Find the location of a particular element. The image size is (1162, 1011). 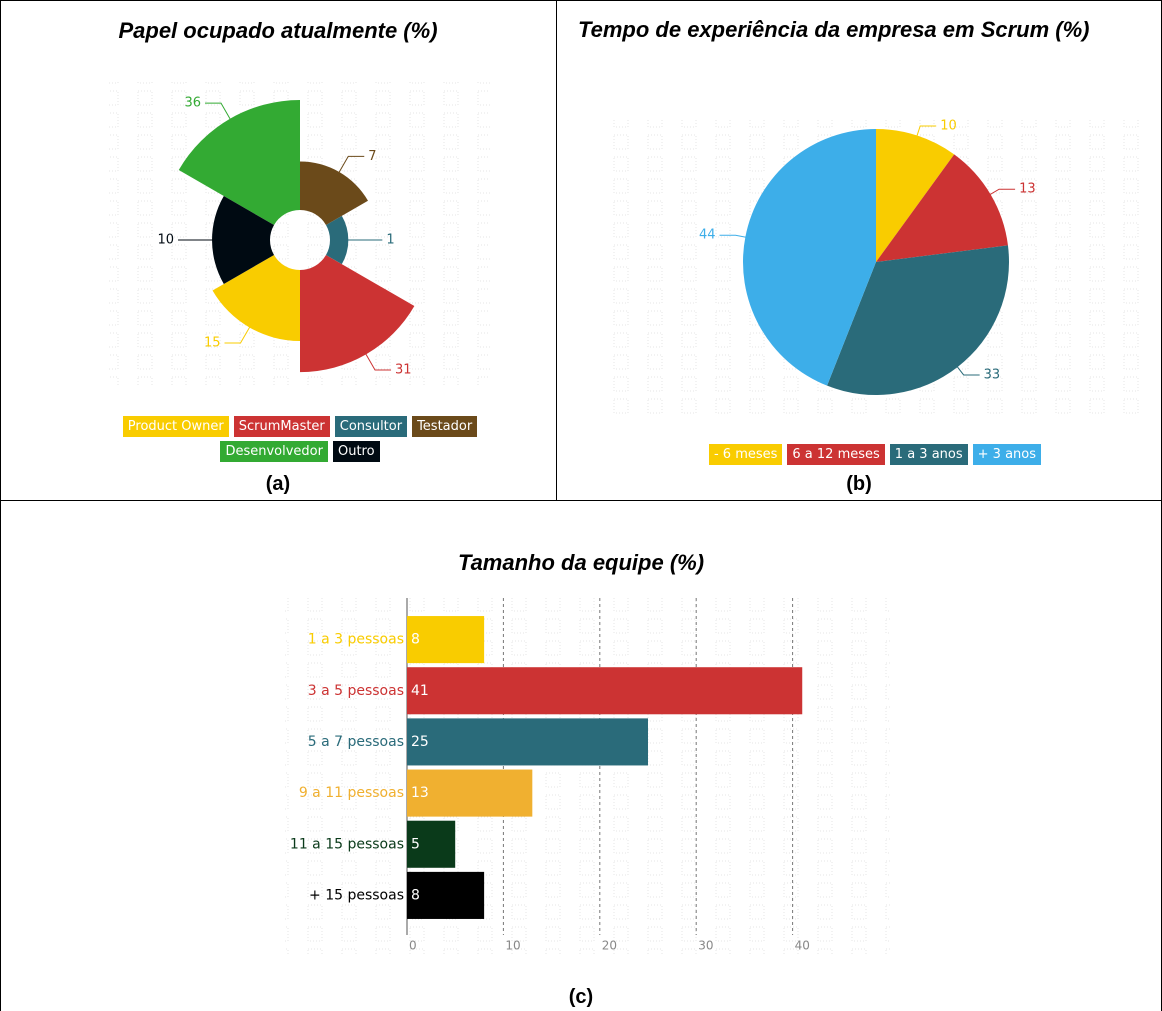

x-tick-label: 0 is located at coordinates (413, 946).